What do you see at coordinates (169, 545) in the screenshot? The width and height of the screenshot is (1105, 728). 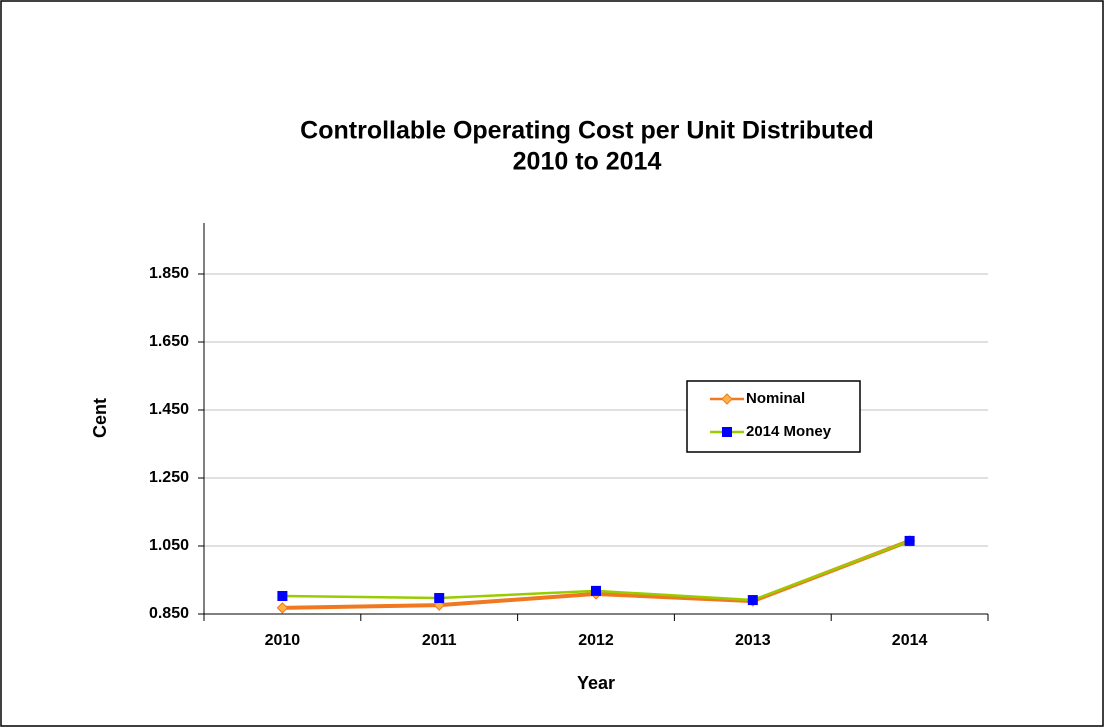 I see `y-tick-label: 1.050` at bounding box center [169, 545].